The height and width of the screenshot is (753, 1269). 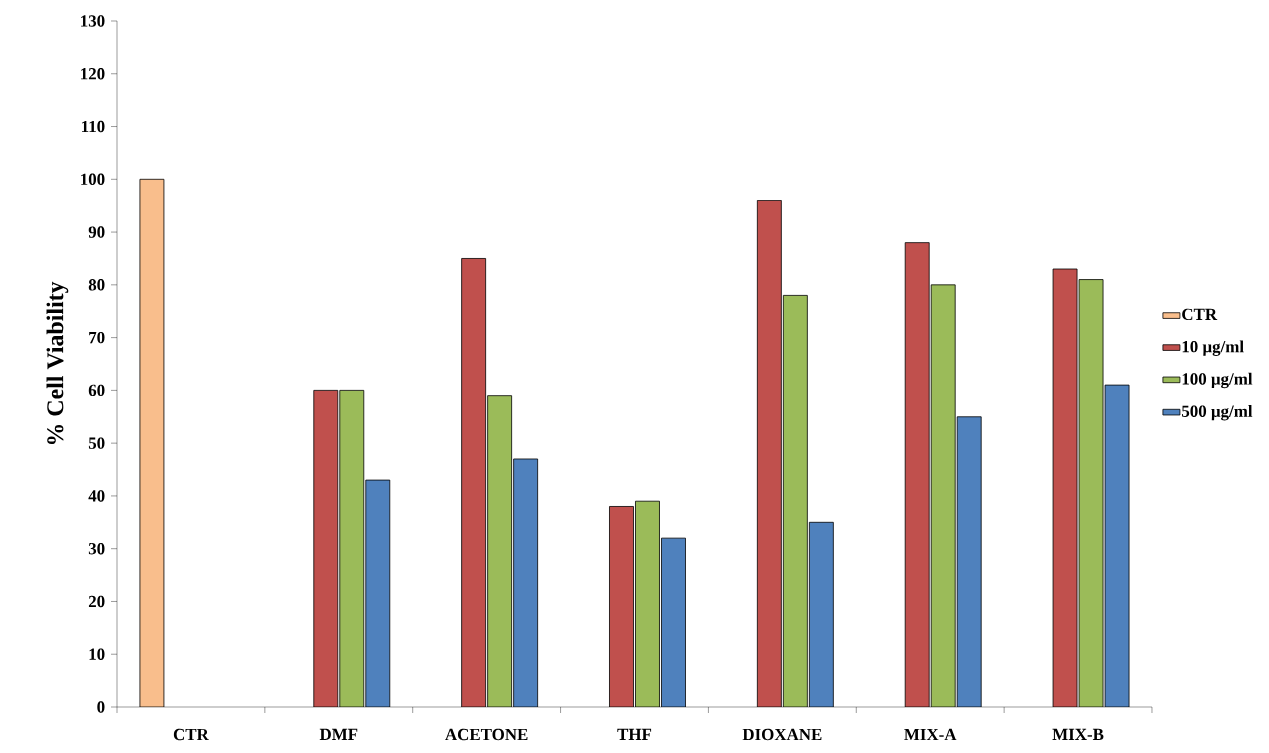 What do you see at coordinates (930, 734) in the screenshot?
I see `x-tick-label: MIX-A` at bounding box center [930, 734].